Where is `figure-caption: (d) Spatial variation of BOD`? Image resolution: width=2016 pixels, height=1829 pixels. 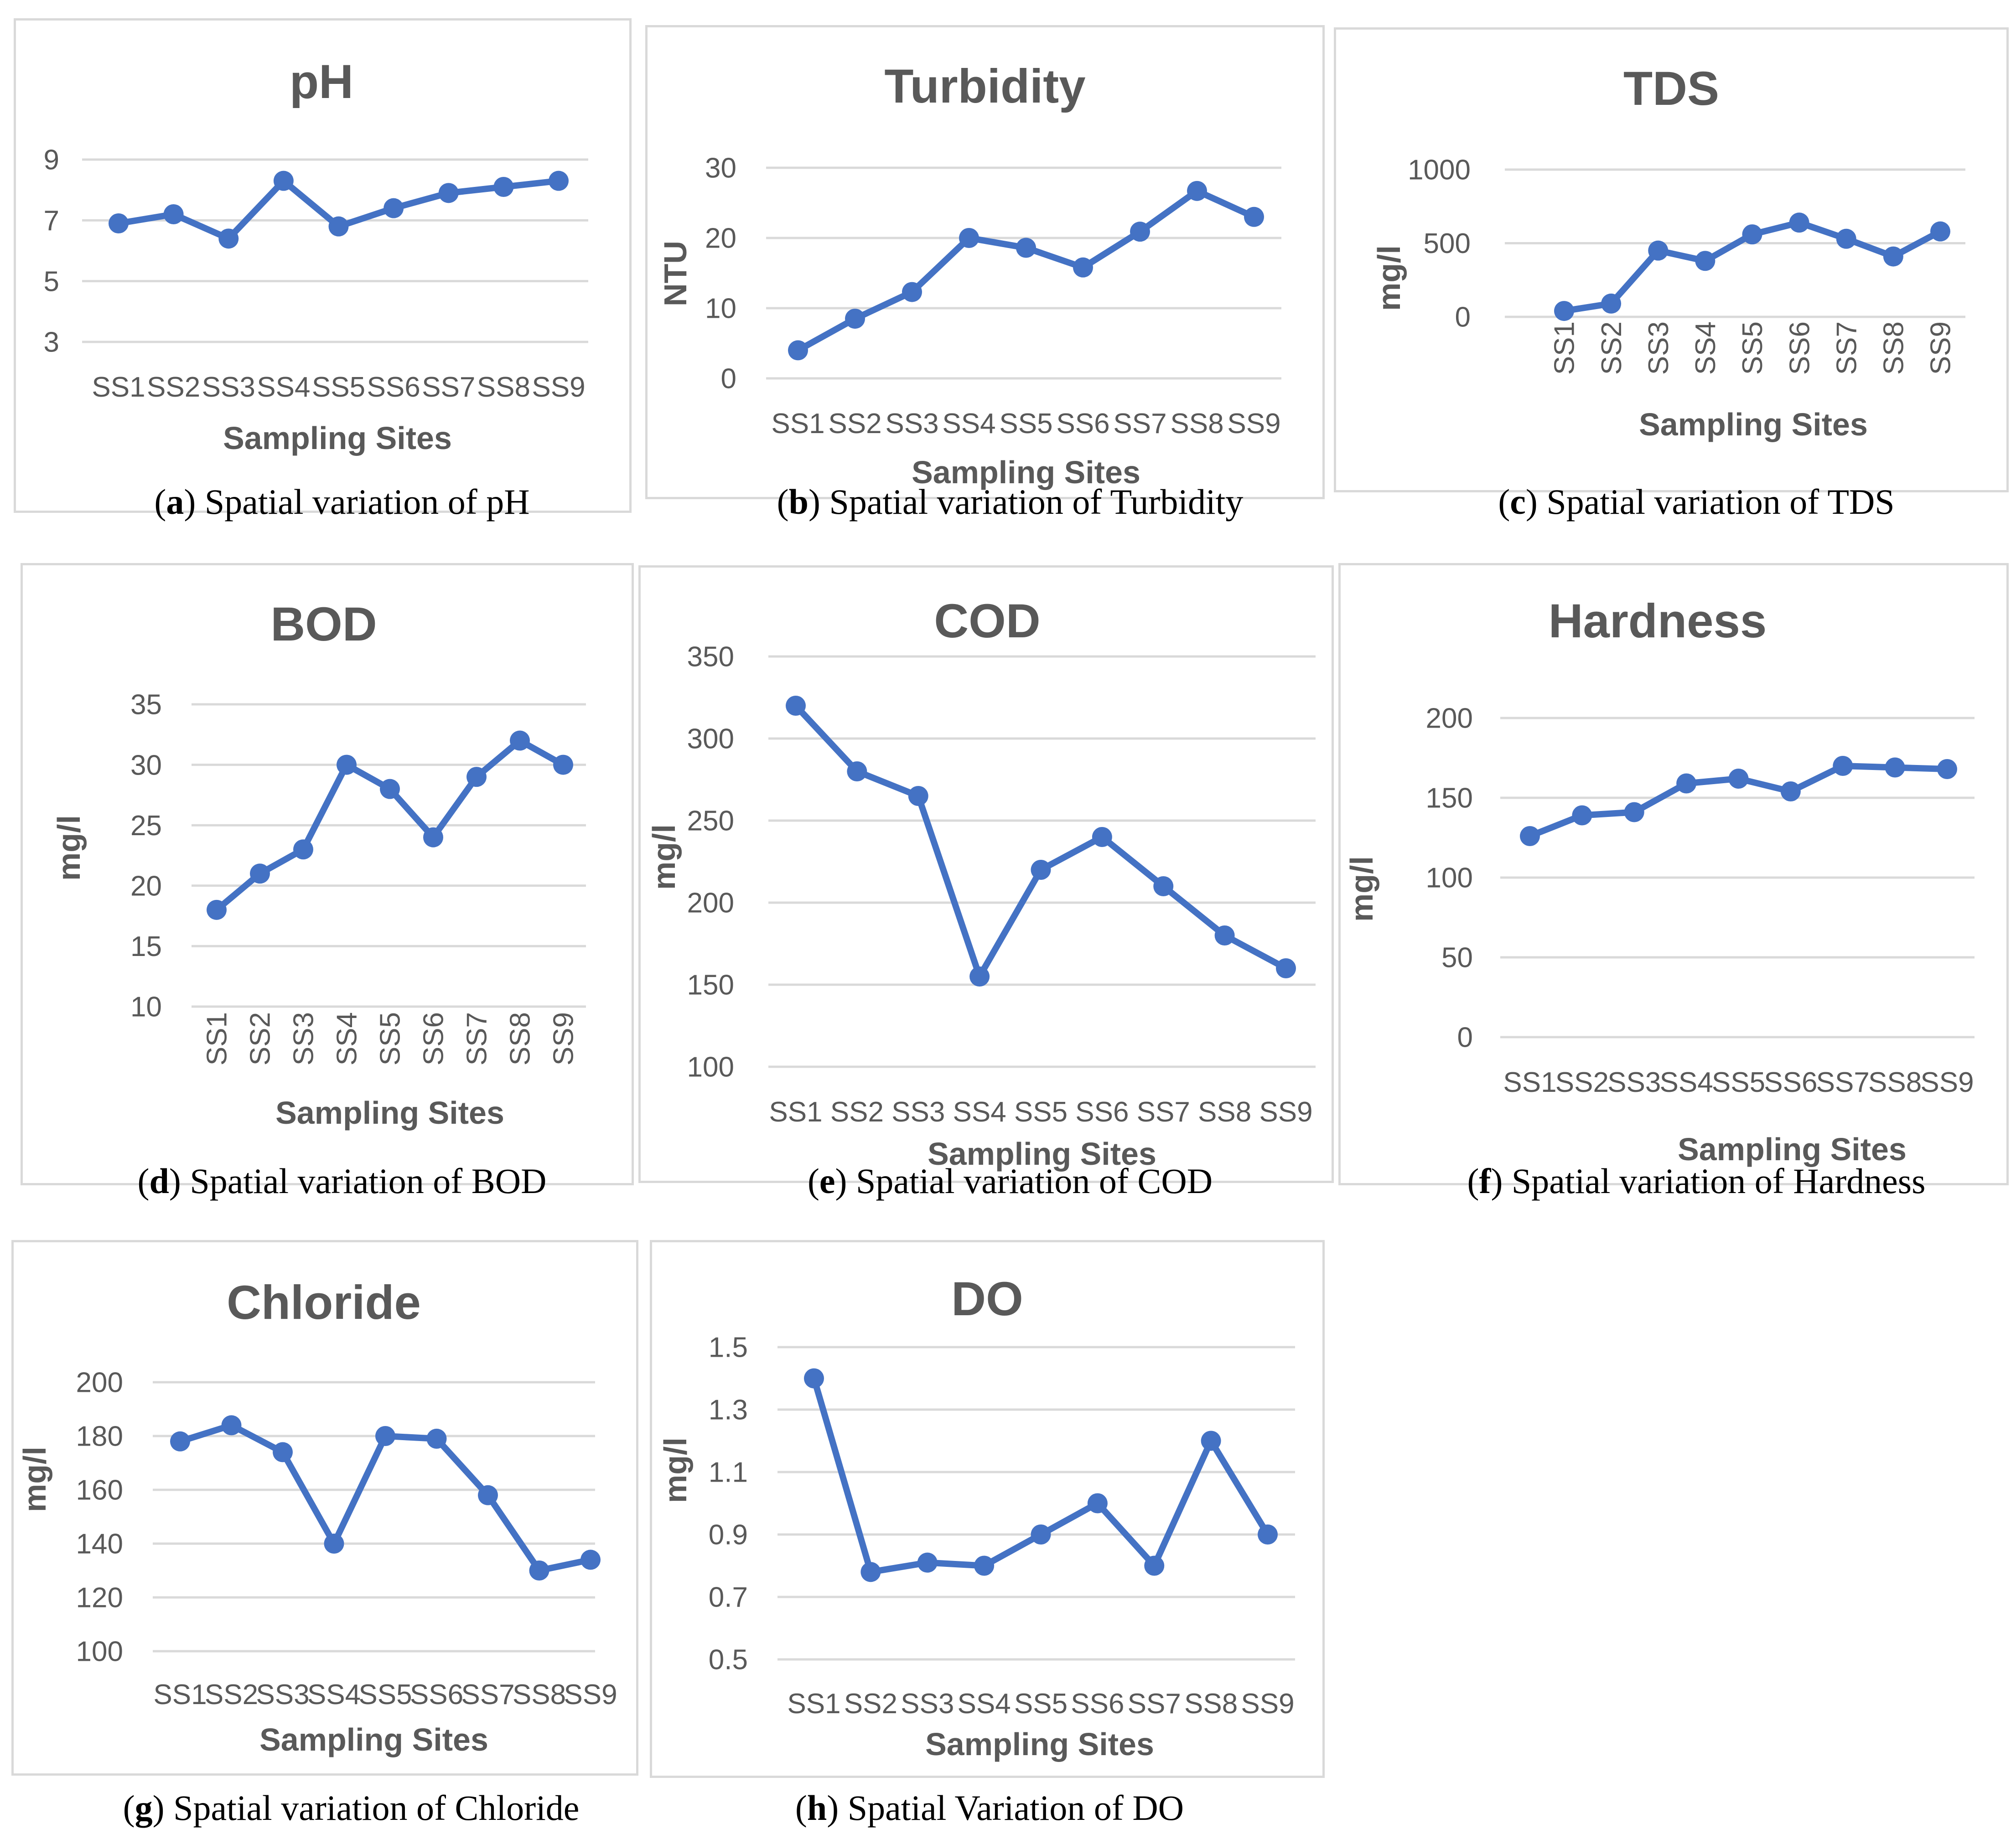
figure-caption: (d) Spatial variation of BOD is located at coordinates (342, 1181).